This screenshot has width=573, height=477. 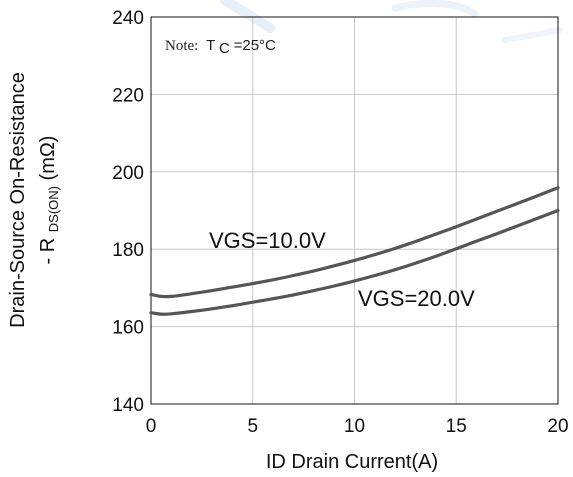 What do you see at coordinates (181, 46) in the screenshot?
I see `note-prefix: Note:` at bounding box center [181, 46].